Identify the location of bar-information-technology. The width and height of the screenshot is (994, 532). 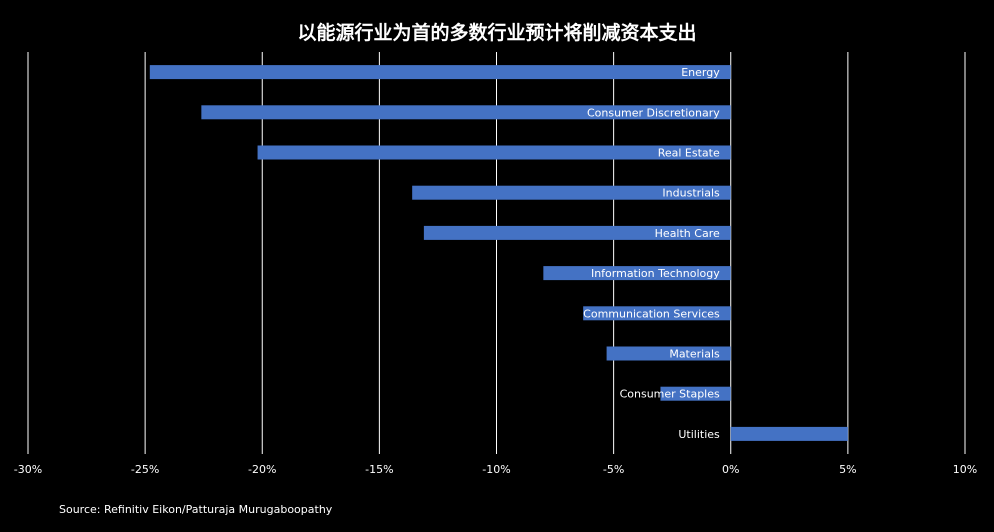
(637, 273).